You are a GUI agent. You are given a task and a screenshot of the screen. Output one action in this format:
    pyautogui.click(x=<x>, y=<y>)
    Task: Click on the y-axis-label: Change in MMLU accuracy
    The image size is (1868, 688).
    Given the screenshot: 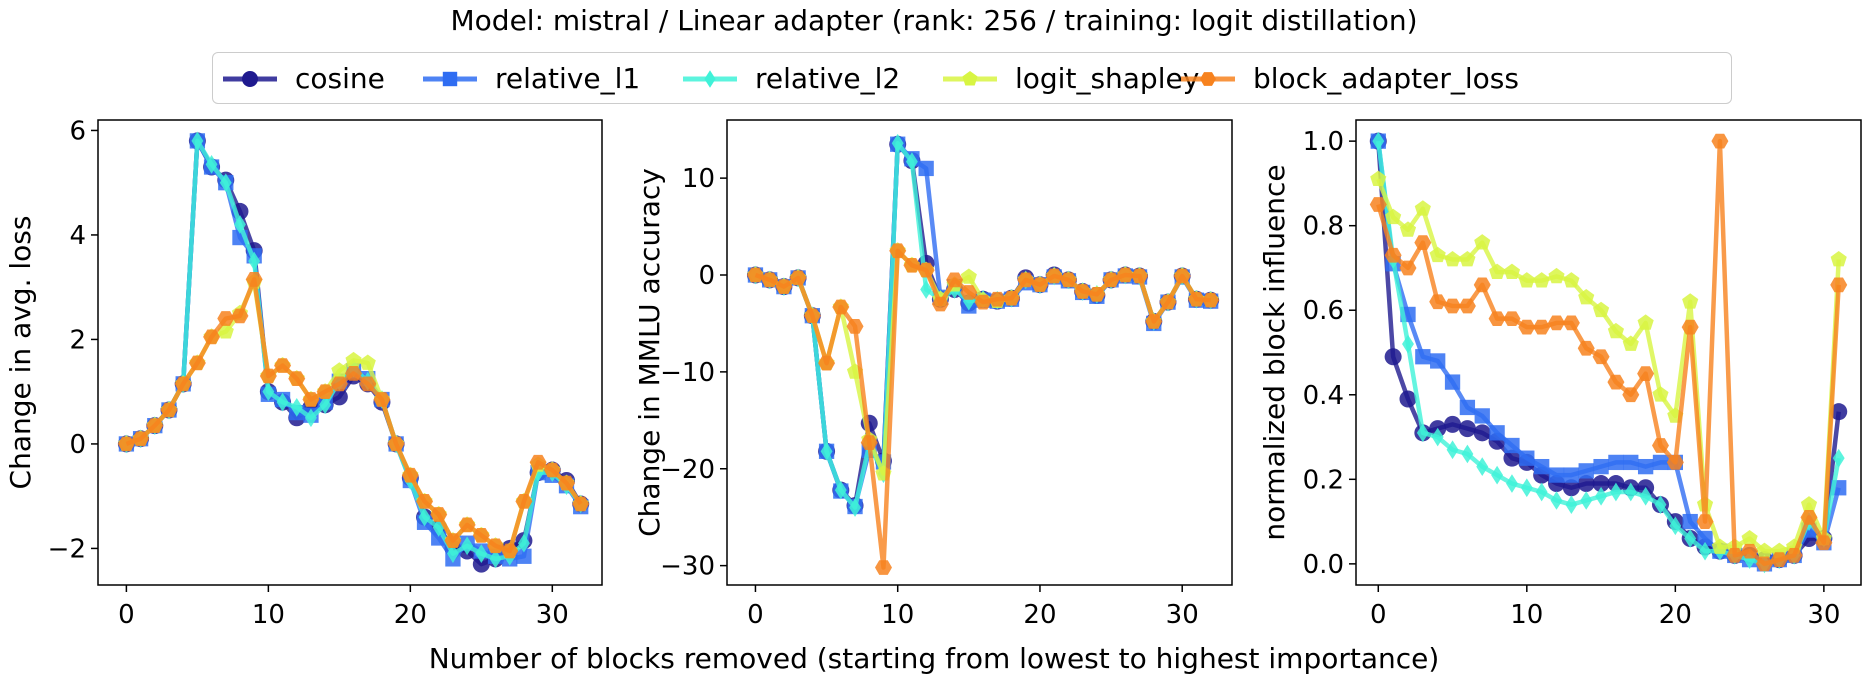 What is the action you would take?
    pyautogui.click(x=649, y=352)
    